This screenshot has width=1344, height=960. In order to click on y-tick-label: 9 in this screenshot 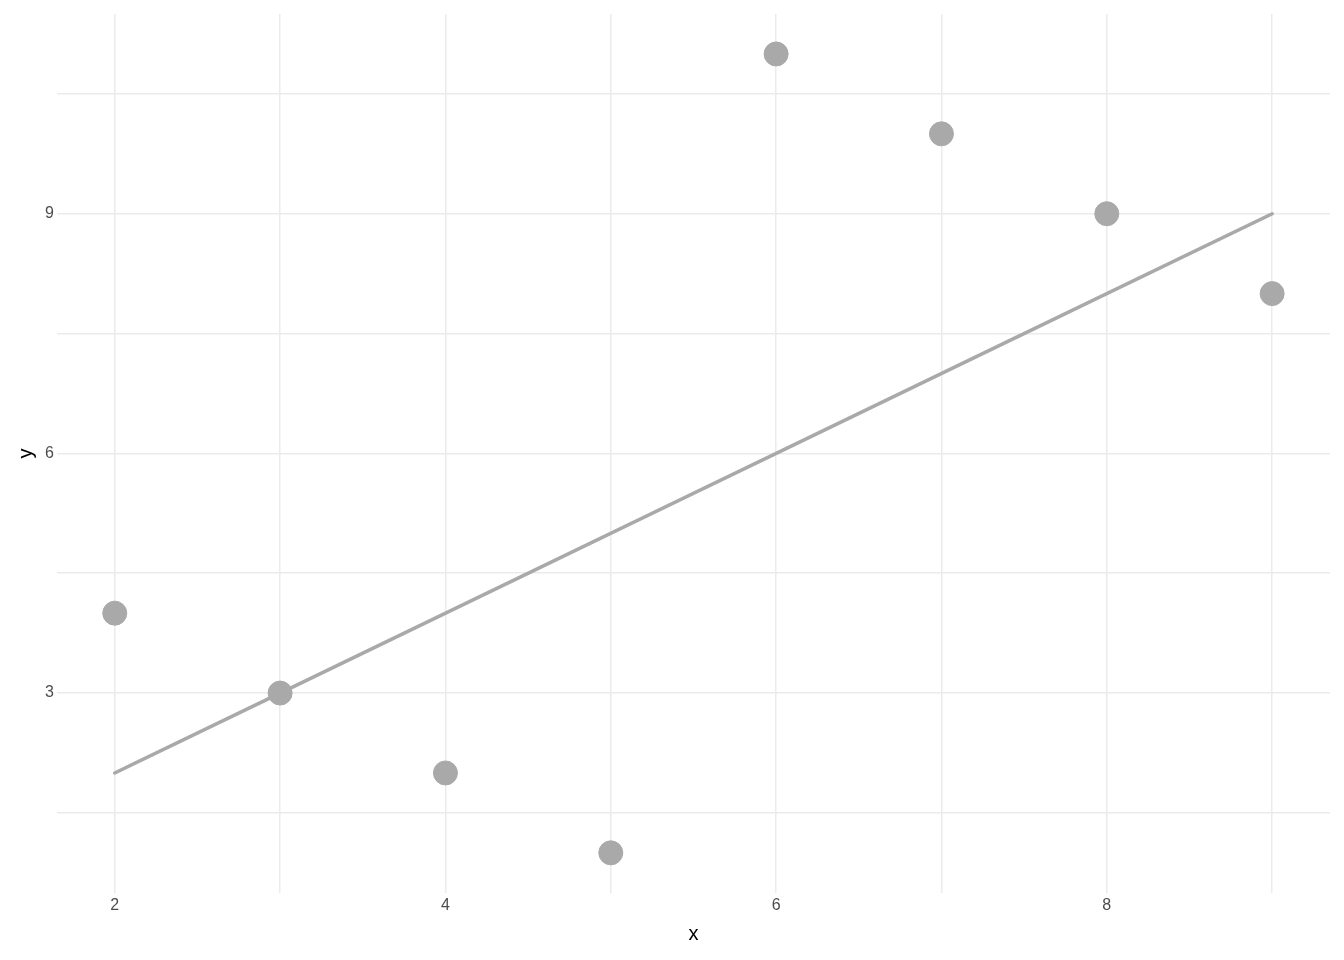, I will do `click(49, 213)`.